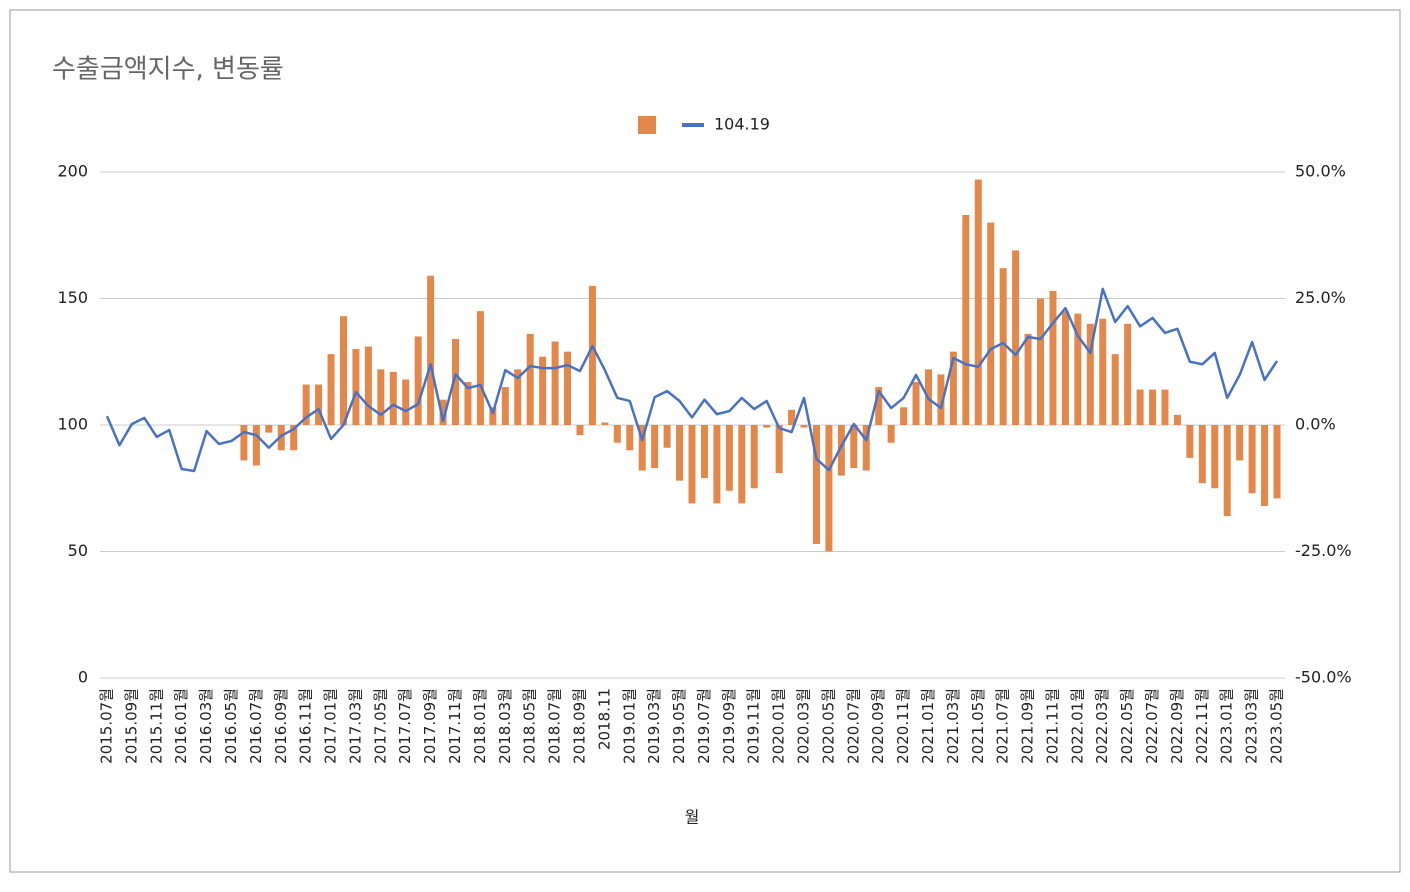  I want to click on x-tick-label: 2017.07월, so click(405, 726).